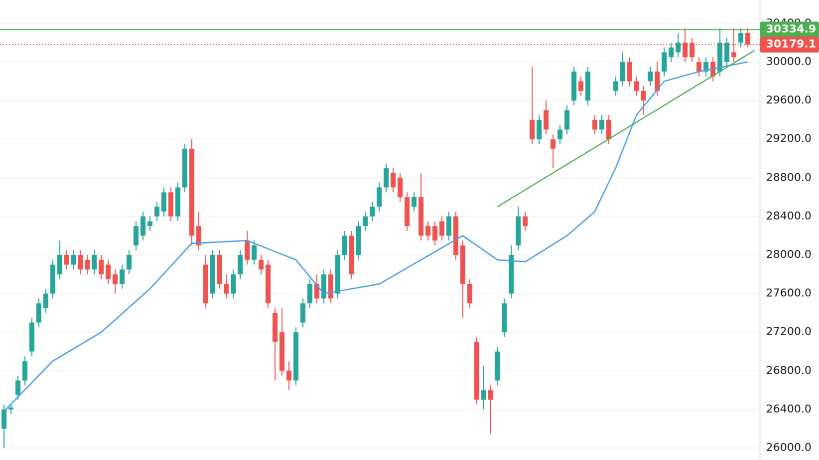 This screenshot has width=819, height=460. Describe the element at coordinates (789, 331) in the screenshot. I see `y-tick-label: 27200.0` at that location.